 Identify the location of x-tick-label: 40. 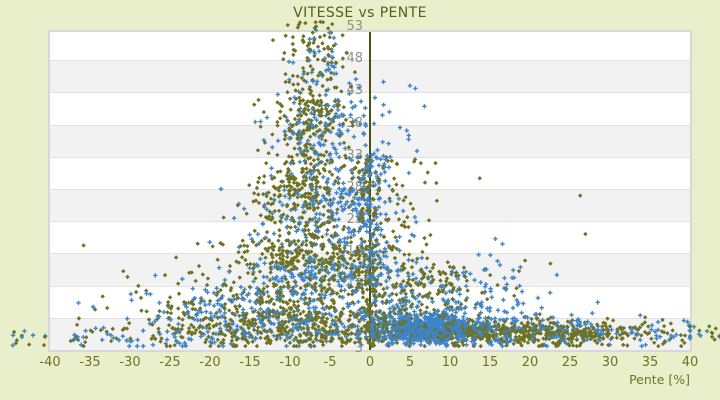
(690, 362).